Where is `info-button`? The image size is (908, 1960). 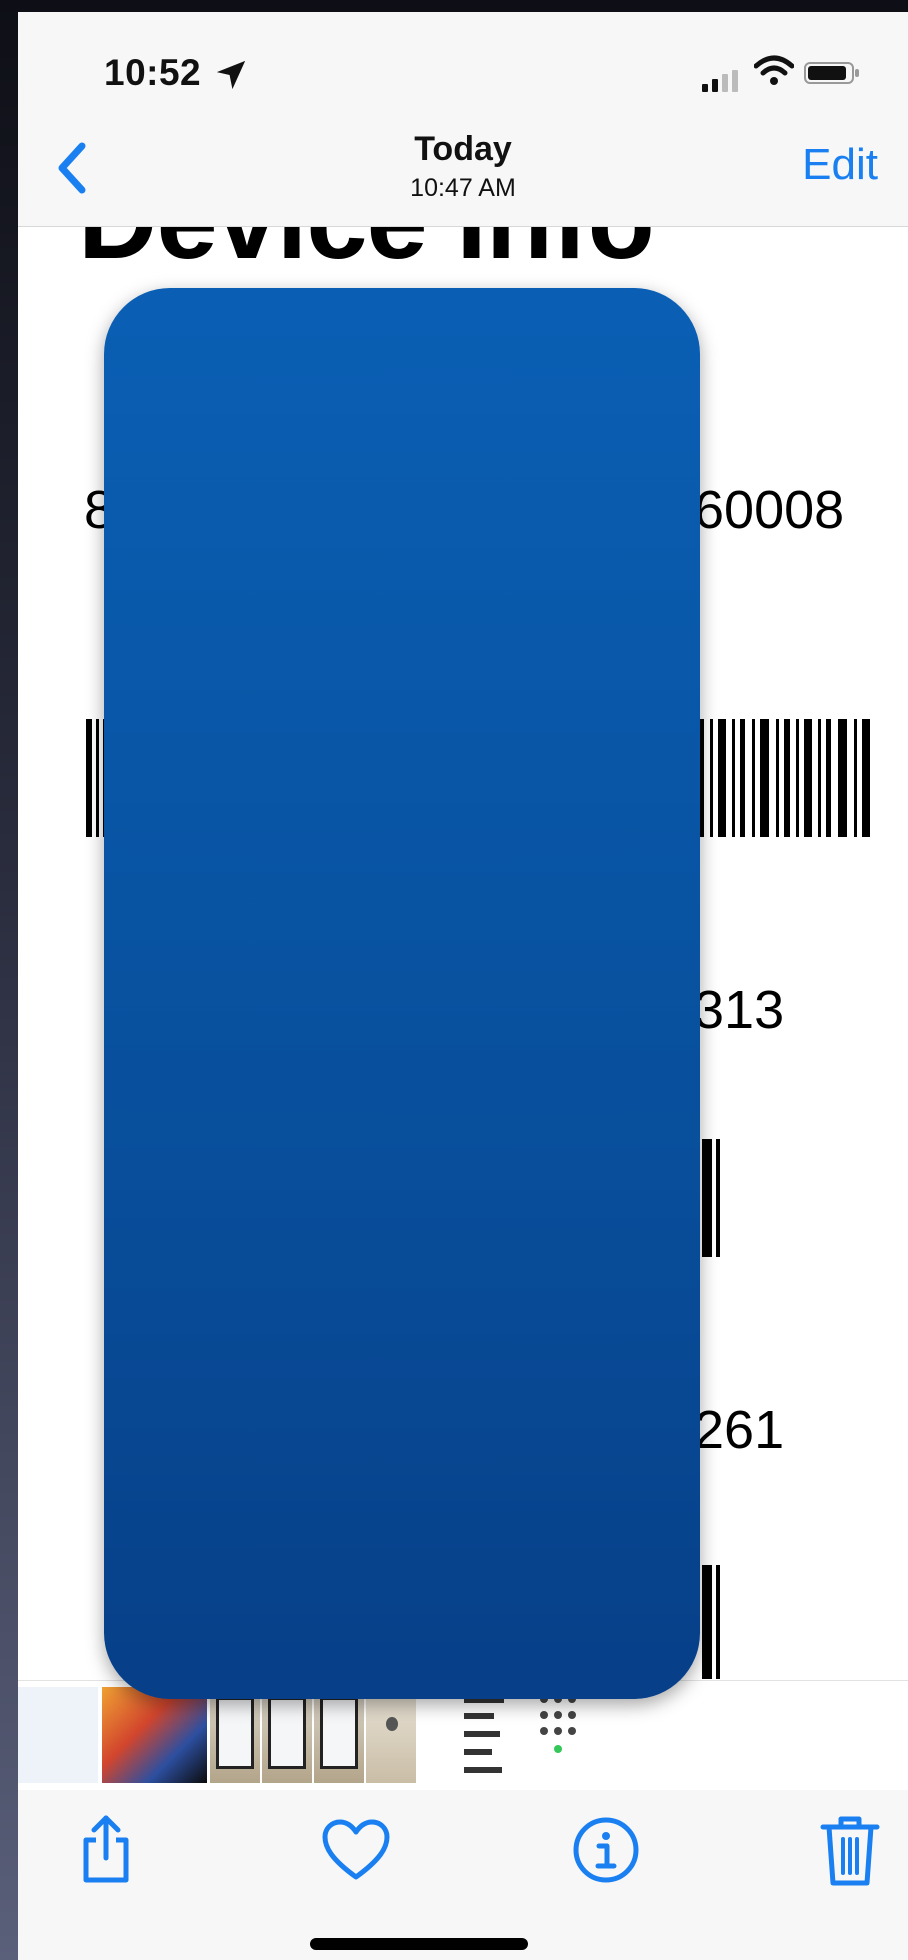
info-button is located at coordinates (606, 1850).